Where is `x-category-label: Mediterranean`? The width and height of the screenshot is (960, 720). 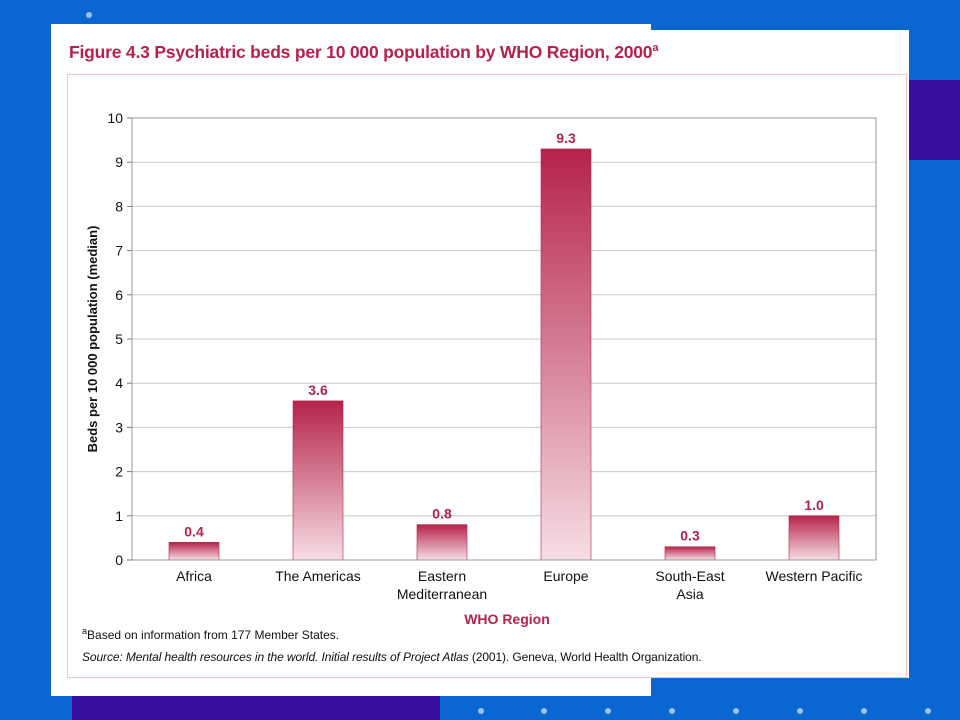 x-category-label: Mediterranean is located at coordinates (442, 594).